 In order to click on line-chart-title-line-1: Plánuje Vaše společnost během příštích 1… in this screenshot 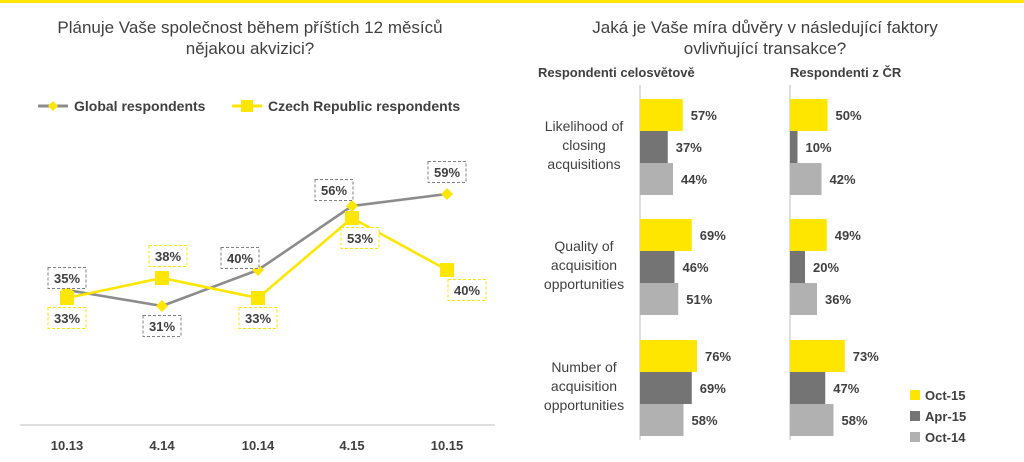, I will do `click(250, 27)`.